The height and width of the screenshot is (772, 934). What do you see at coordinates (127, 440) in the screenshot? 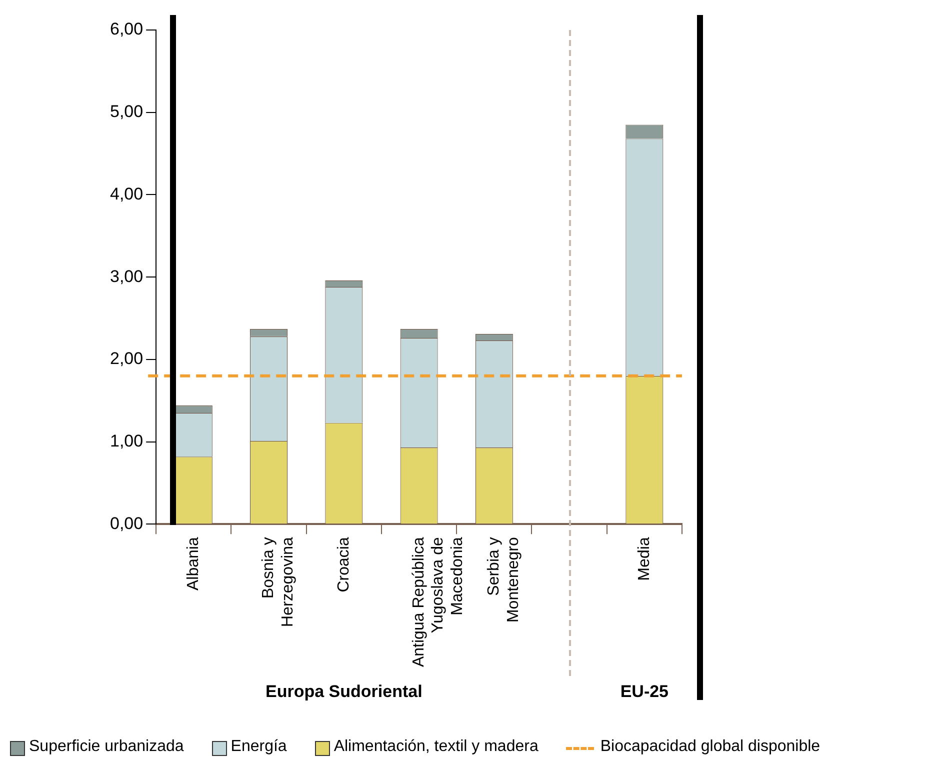
I see `y-tick-label: 1,00` at bounding box center [127, 440].